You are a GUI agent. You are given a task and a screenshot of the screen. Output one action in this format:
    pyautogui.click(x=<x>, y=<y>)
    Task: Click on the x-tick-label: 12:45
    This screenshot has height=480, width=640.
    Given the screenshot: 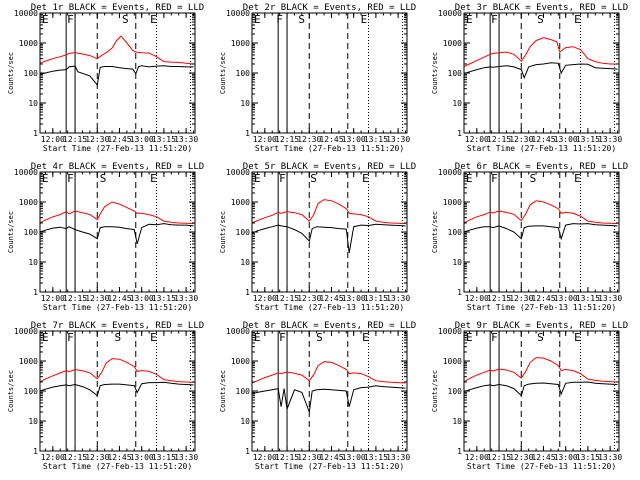 What is the action you would take?
    pyautogui.click(x=331, y=298)
    